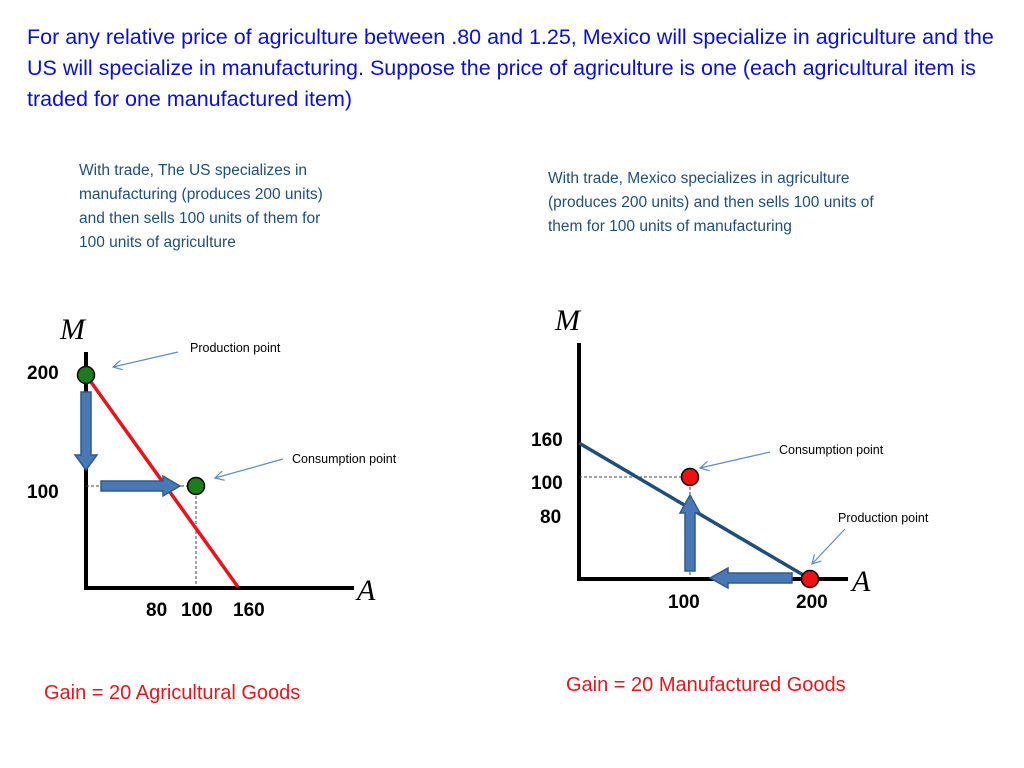  Describe the element at coordinates (365, 590) in the screenshot. I see `us-x-axis-letter: A` at that location.